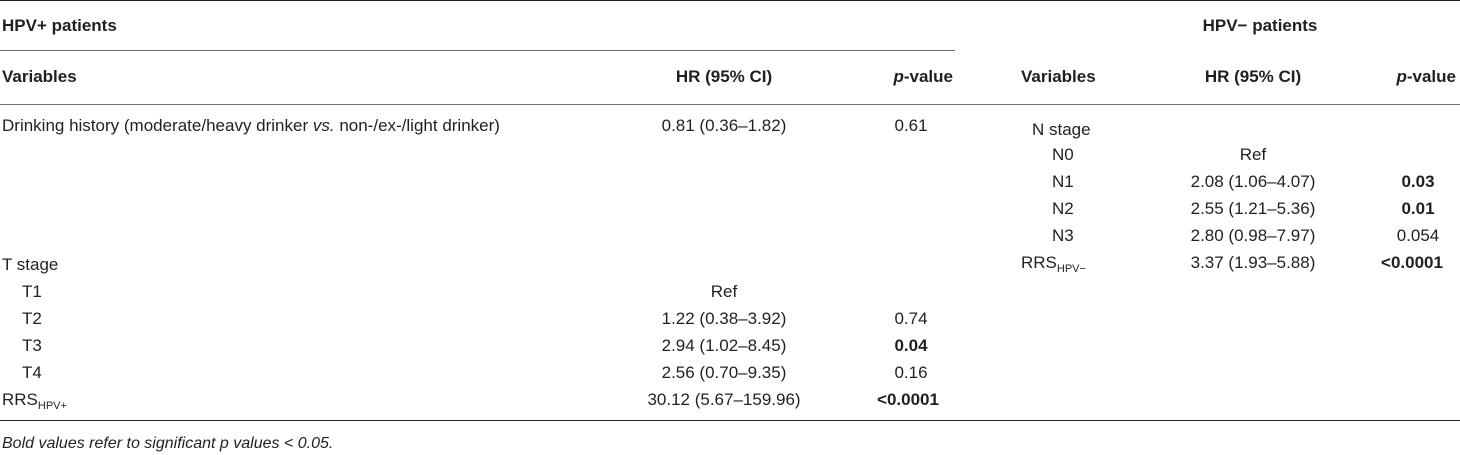 Image resolution: width=1460 pixels, height=455 pixels. Describe the element at coordinates (730, 104) in the screenshot. I see `header-rule` at that location.